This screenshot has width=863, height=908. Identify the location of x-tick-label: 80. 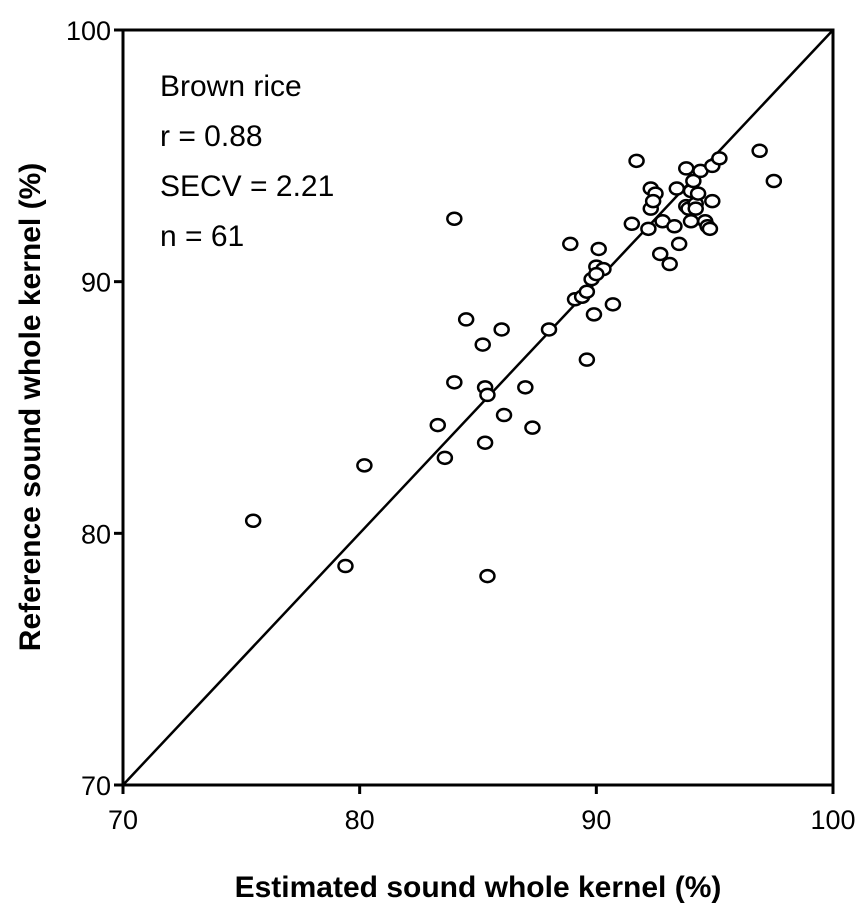
(360, 820).